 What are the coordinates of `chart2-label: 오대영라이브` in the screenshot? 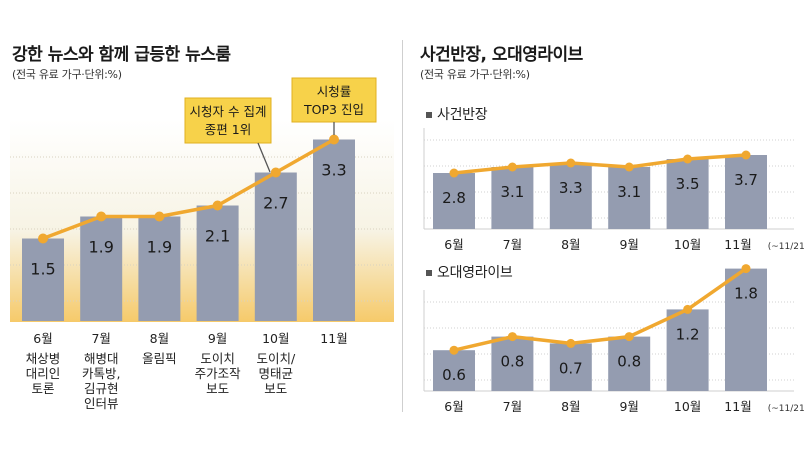 It's located at (475, 273).